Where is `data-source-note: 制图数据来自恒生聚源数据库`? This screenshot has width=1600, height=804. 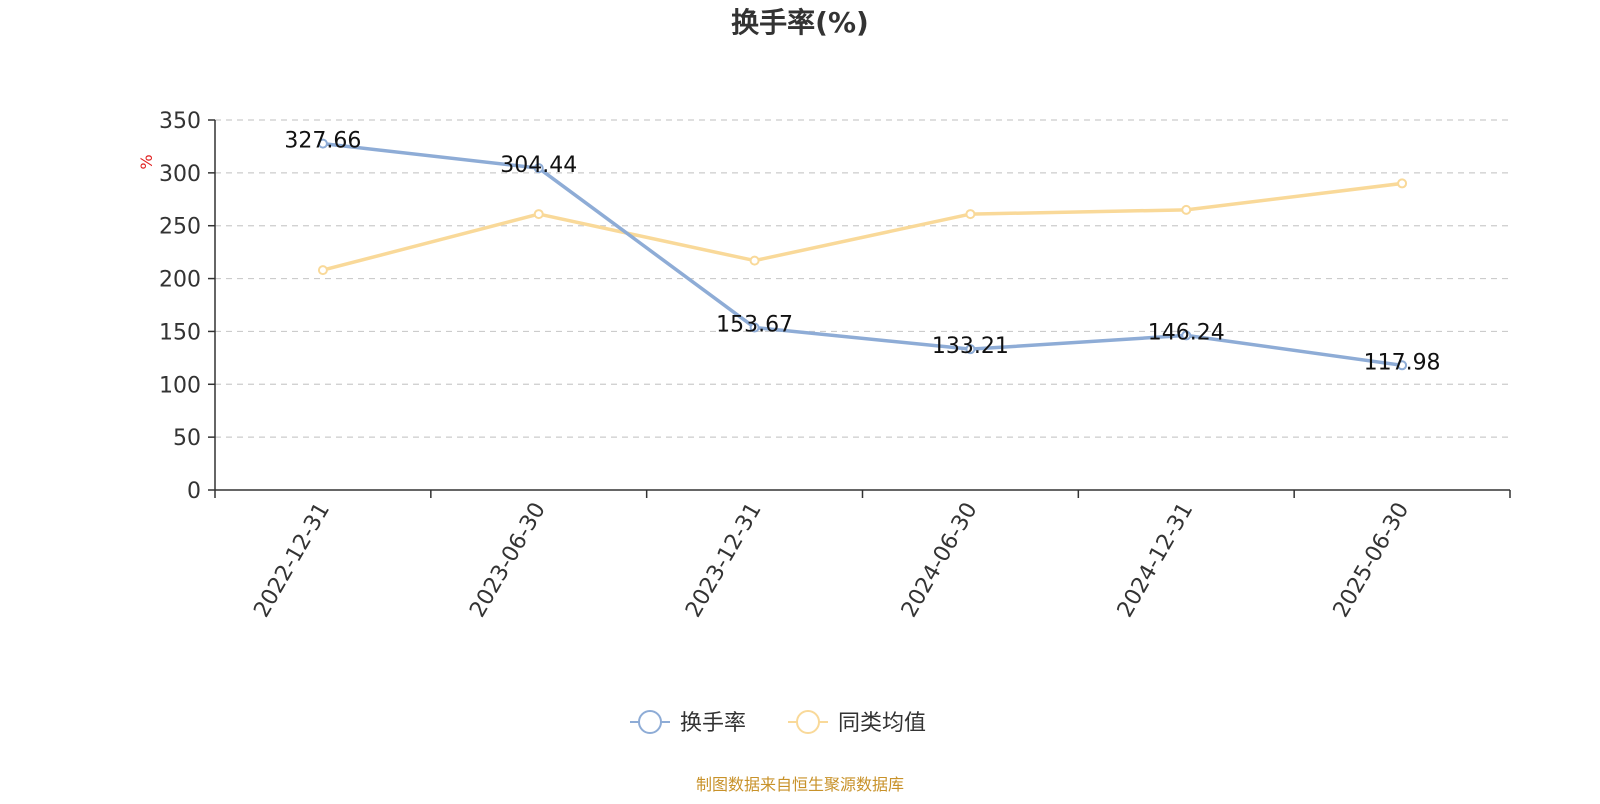
data-source-note: 制图数据来自恒生聚源数据库 is located at coordinates (800, 784).